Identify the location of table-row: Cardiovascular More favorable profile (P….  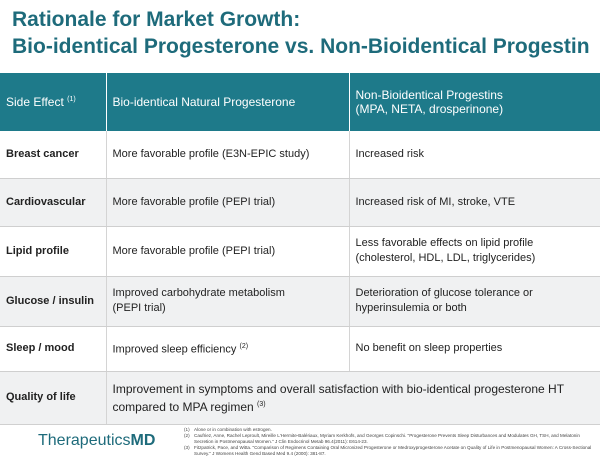
(300, 202).